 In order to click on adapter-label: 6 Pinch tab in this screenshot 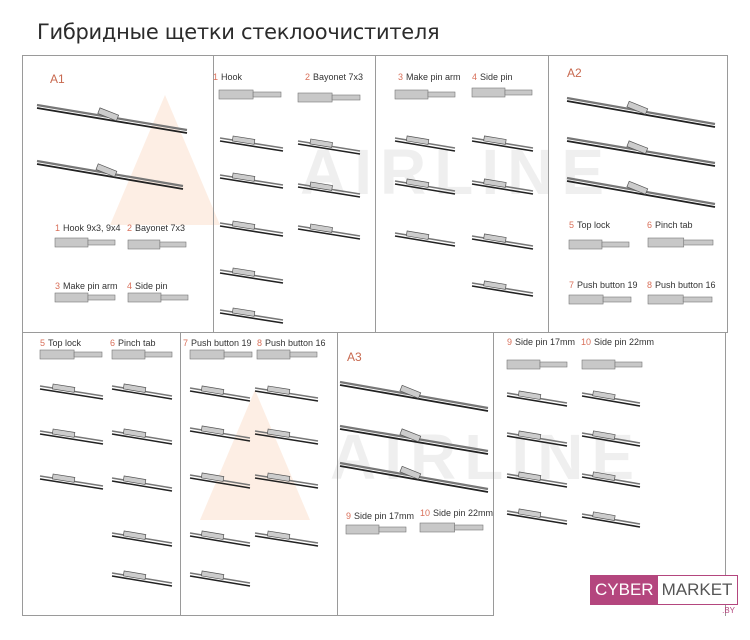, I will do `click(670, 225)`.